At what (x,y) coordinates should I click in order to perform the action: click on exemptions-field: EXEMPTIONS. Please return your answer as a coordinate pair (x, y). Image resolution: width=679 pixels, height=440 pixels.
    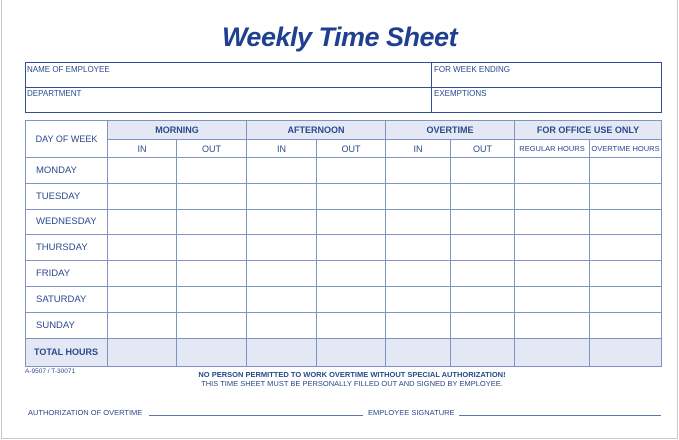
    Looking at the image, I should click on (460, 93).